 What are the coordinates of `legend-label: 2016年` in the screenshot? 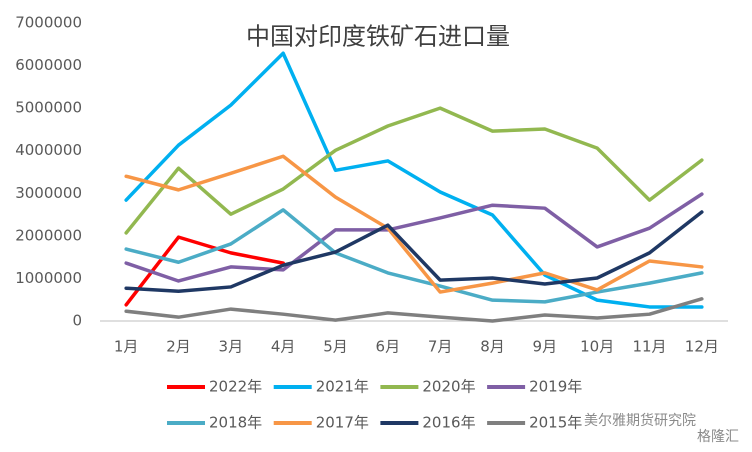 It's located at (448, 423).